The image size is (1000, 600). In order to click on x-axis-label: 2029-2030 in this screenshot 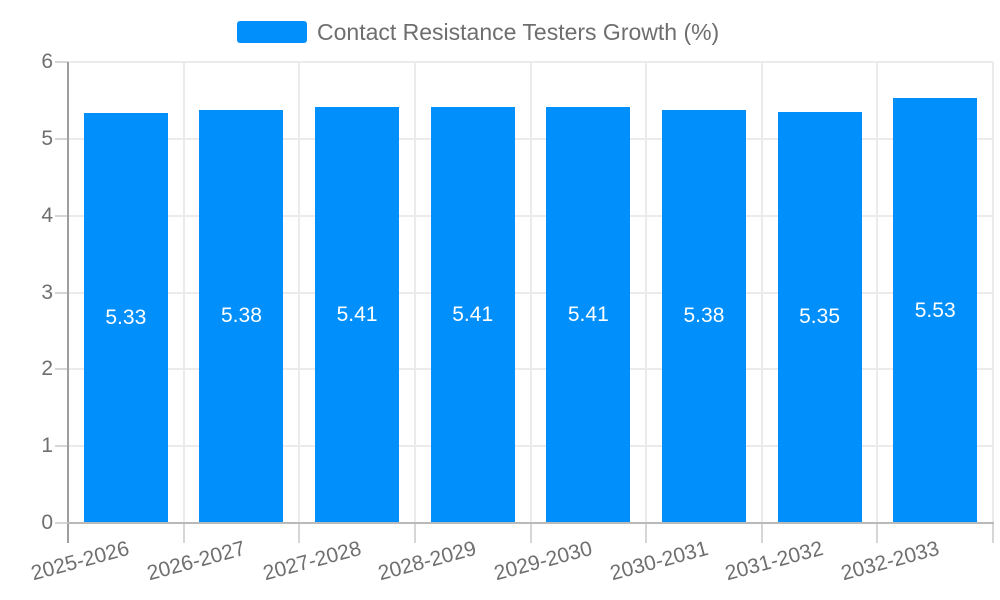, I will do `click(543, 561)`.